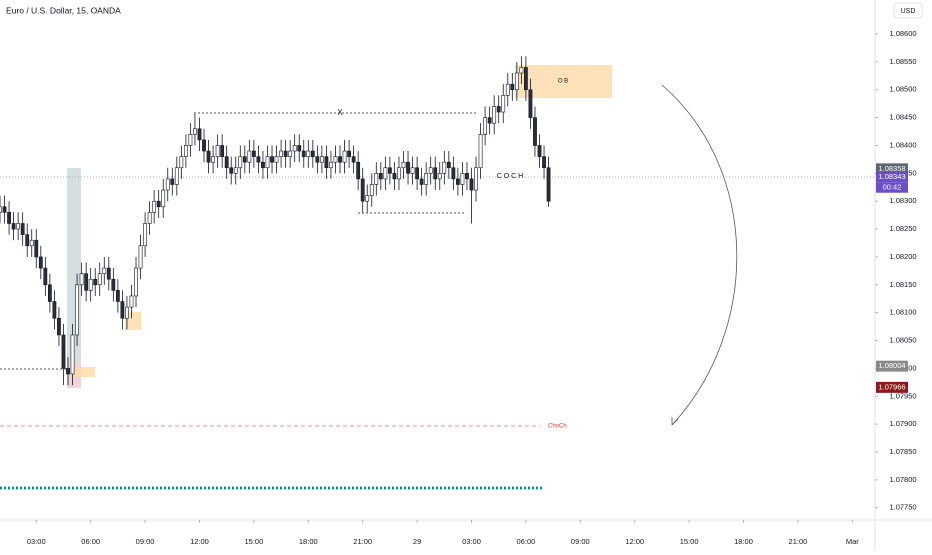 This screenshot has height=555, width=932. What do you see at coordinates (362, 541) in the screenshot?
I see `x-tick-label: 21:00` at bounding box center [362, 541].